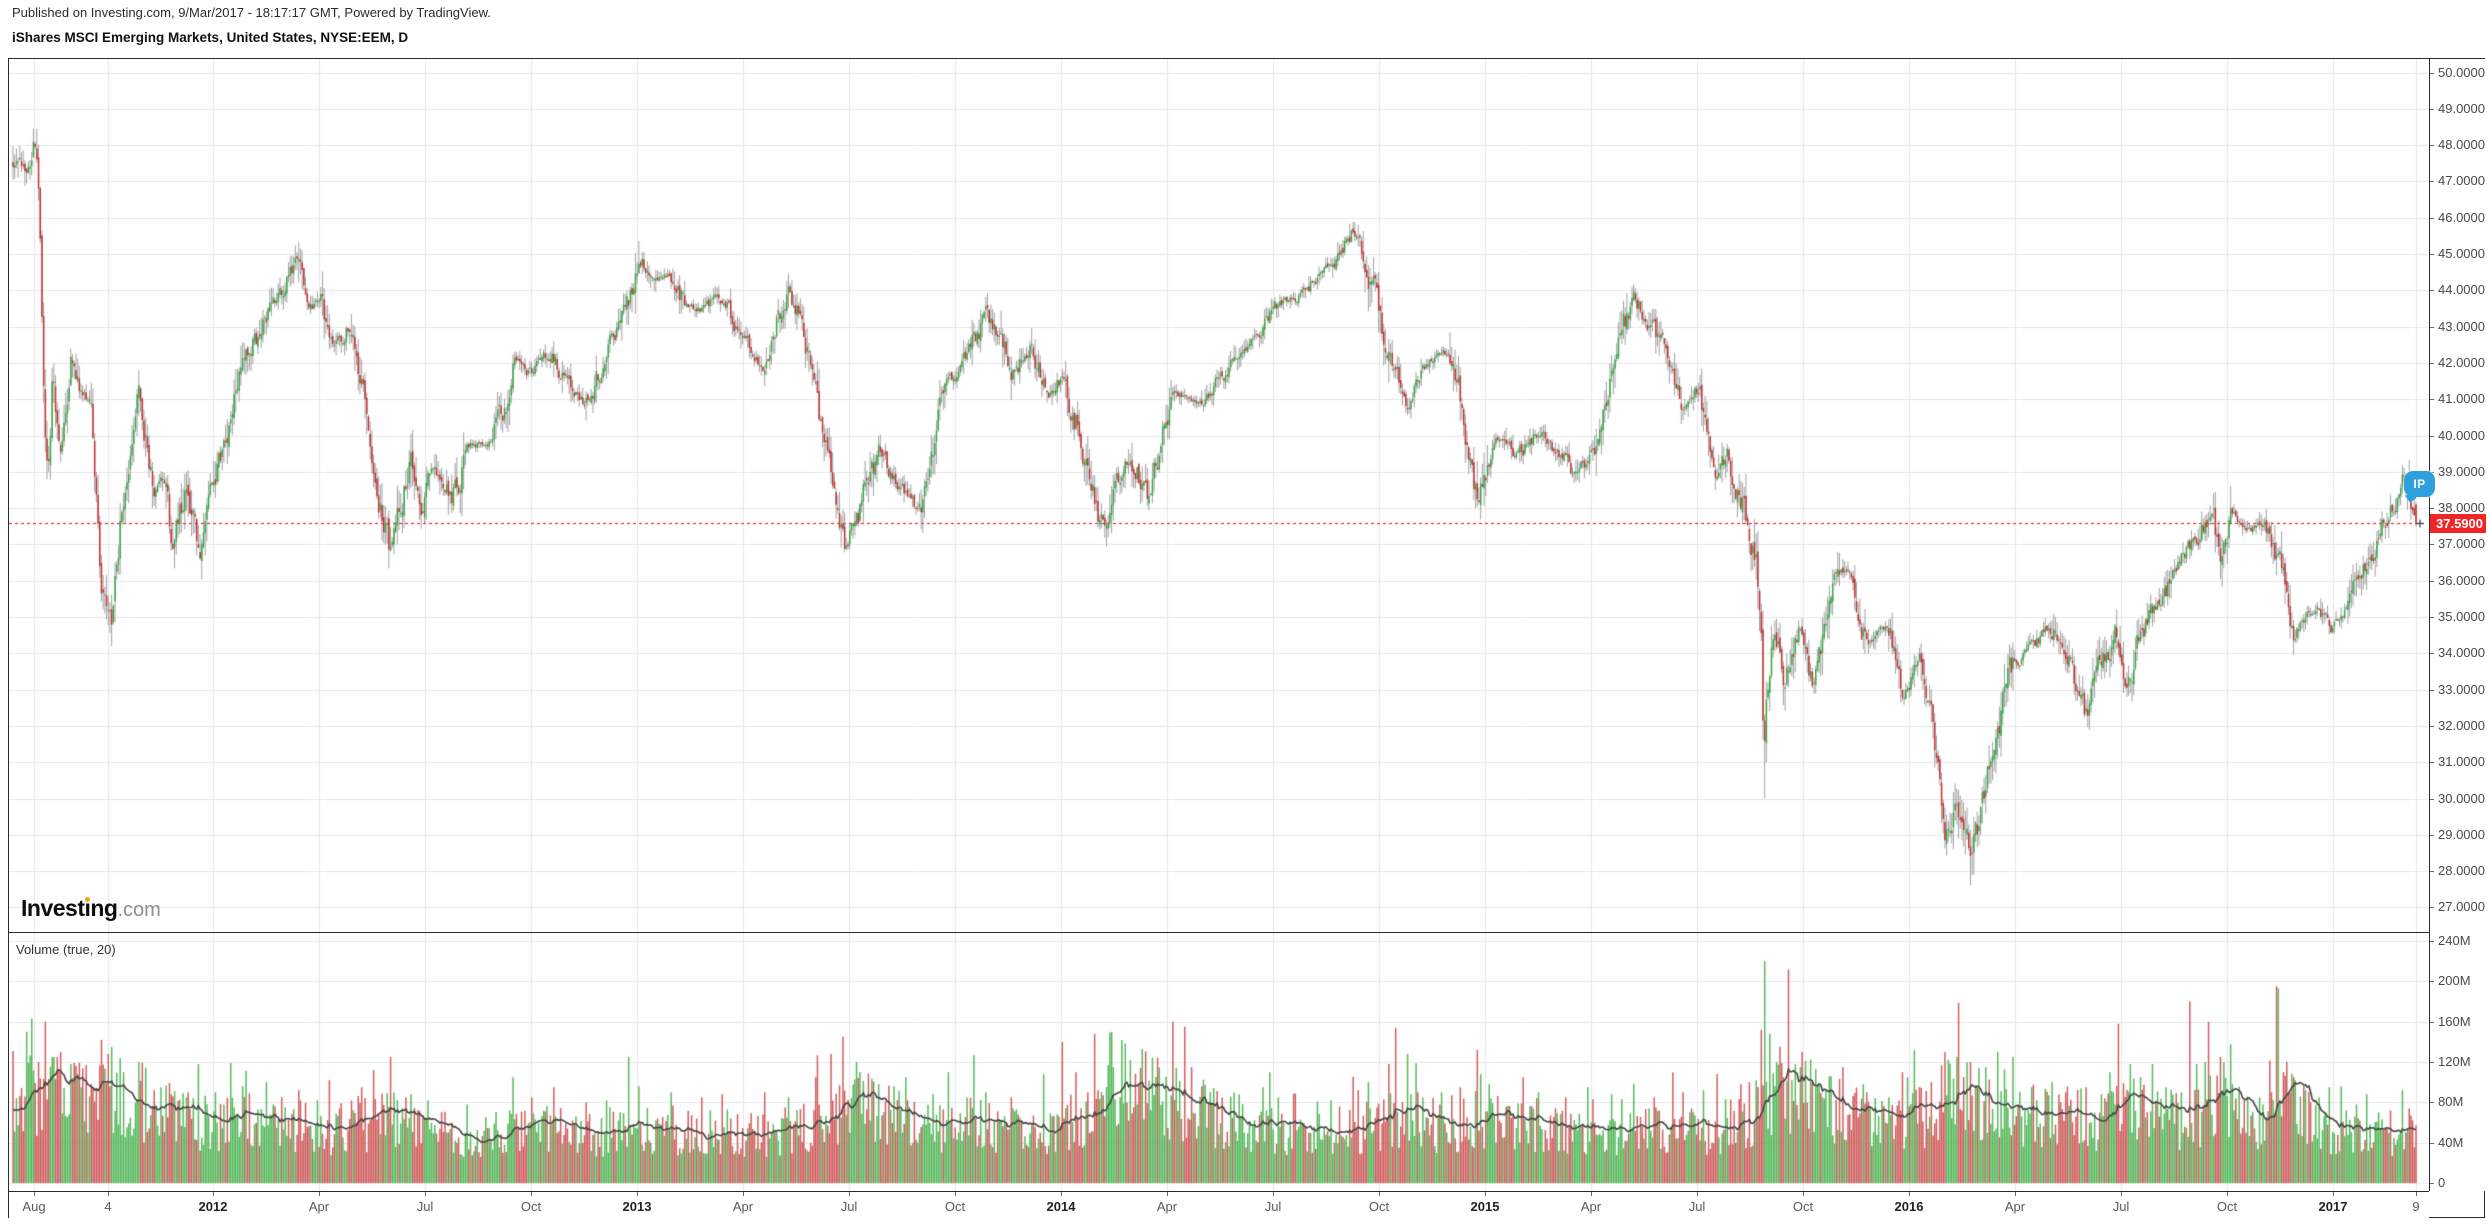 This screenshot has width=2487, height=1221. I want to click on time-month-label: 9, so click(2416, 1206).